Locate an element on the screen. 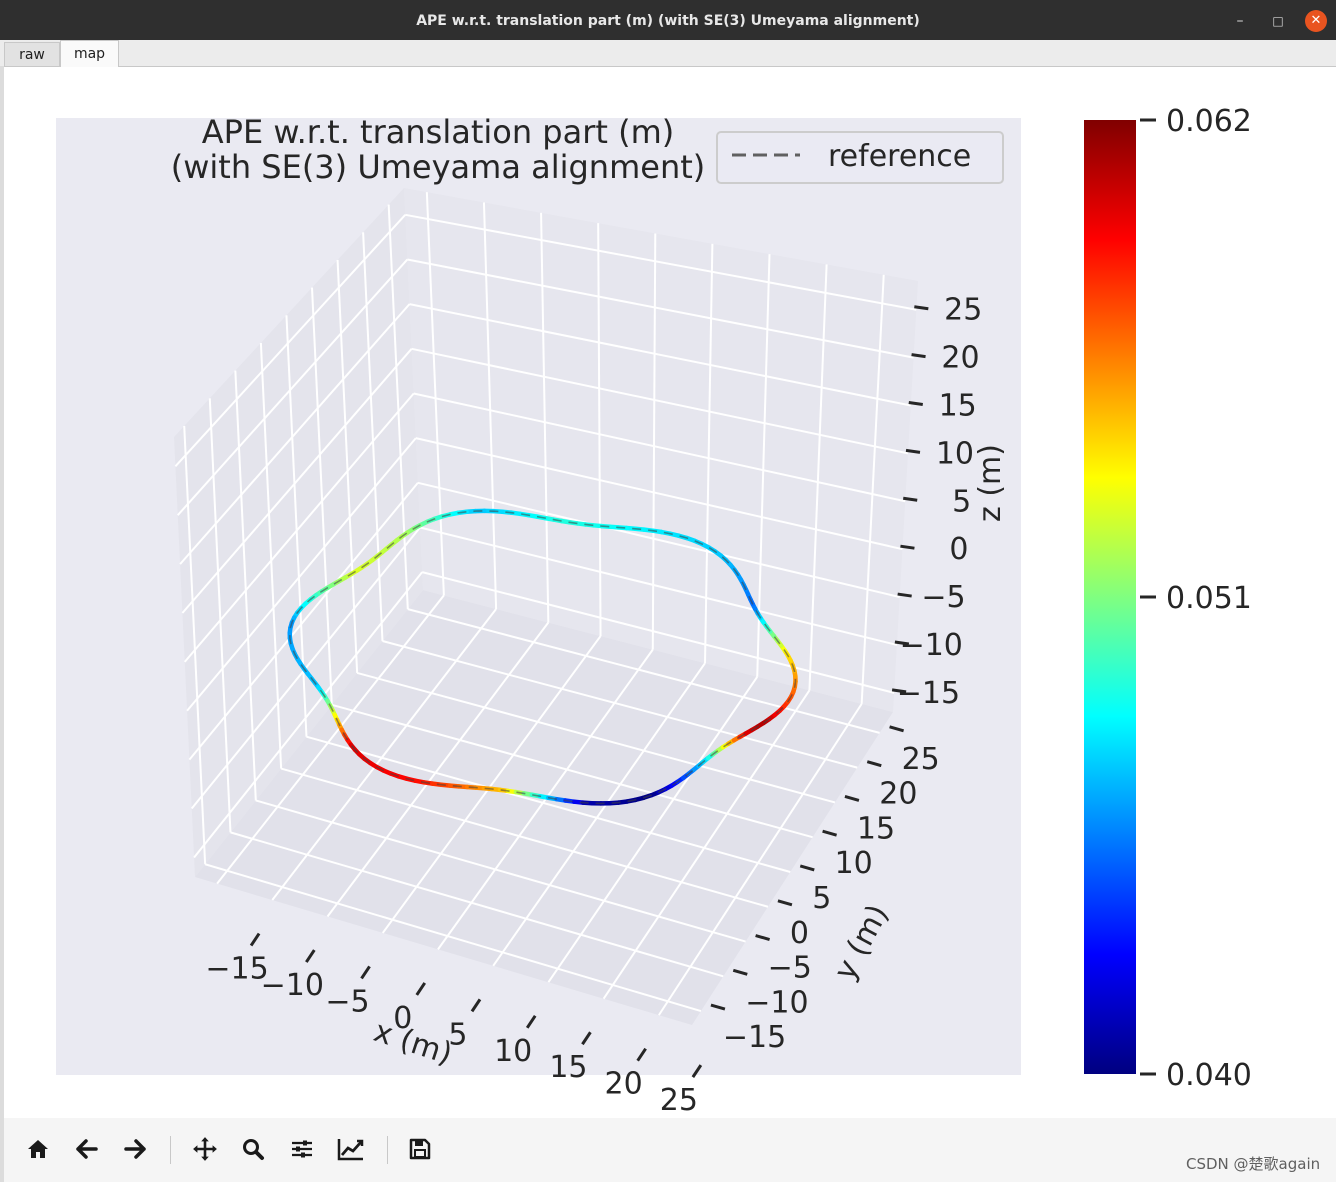  home-icon is located at coordinates (38, 1149).